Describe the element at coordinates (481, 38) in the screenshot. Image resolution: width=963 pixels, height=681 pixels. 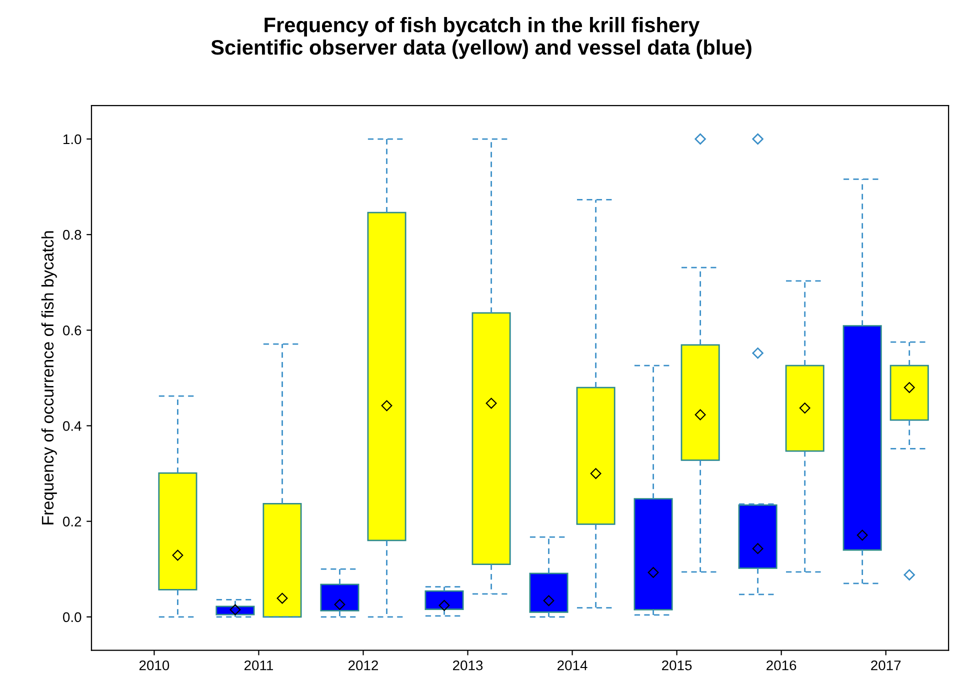
I see `chart-title: Frequency of fish bycatch in the krill fishery Scientific observer data (yellow) and vessel data (blue)` at that location.